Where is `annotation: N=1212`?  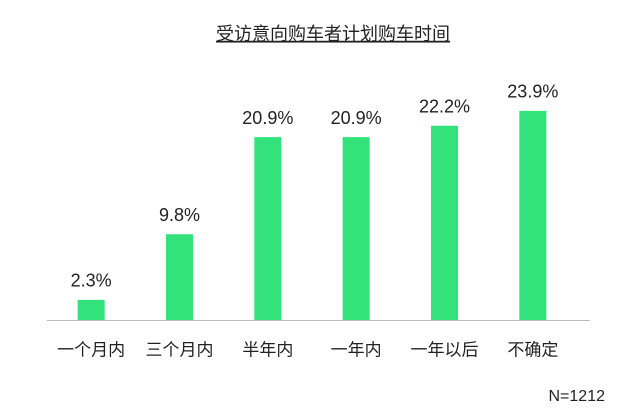 annotation: N=1212 is located at coordinates (577, 396).